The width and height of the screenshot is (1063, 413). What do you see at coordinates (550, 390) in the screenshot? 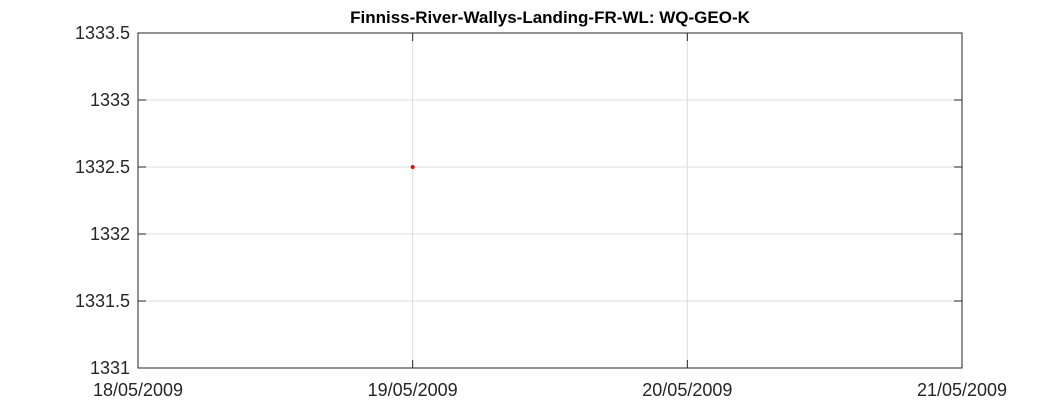
I see `x-axis-tick-labels: 18/05/2009 19/05/2009 20/05/2009 21/05/2009` at bounding box center [550, 390].